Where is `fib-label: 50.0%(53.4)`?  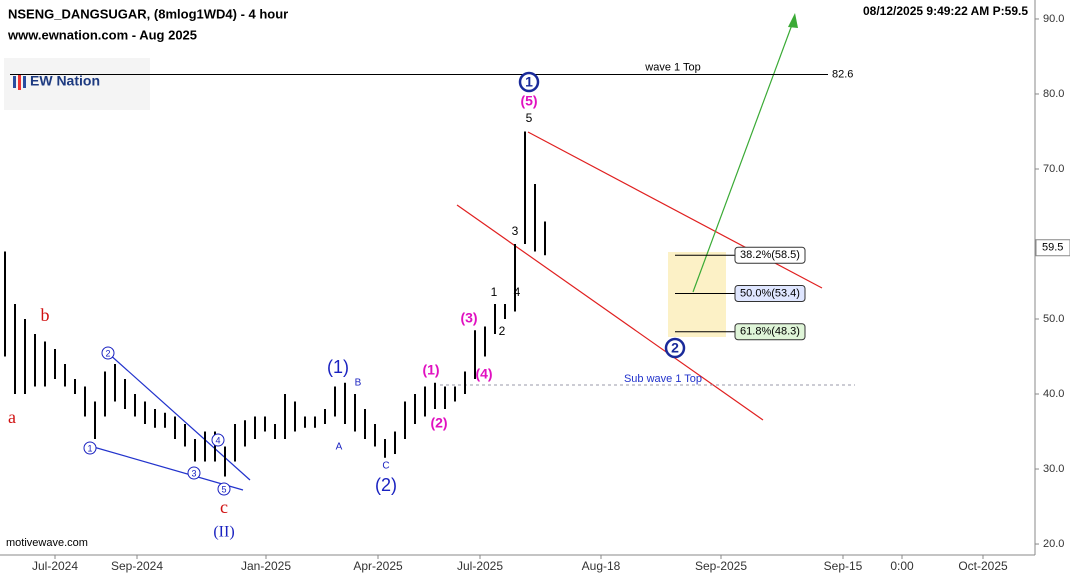 fib-label: 50.0%(53.4) is located at coordinates (770, 293).